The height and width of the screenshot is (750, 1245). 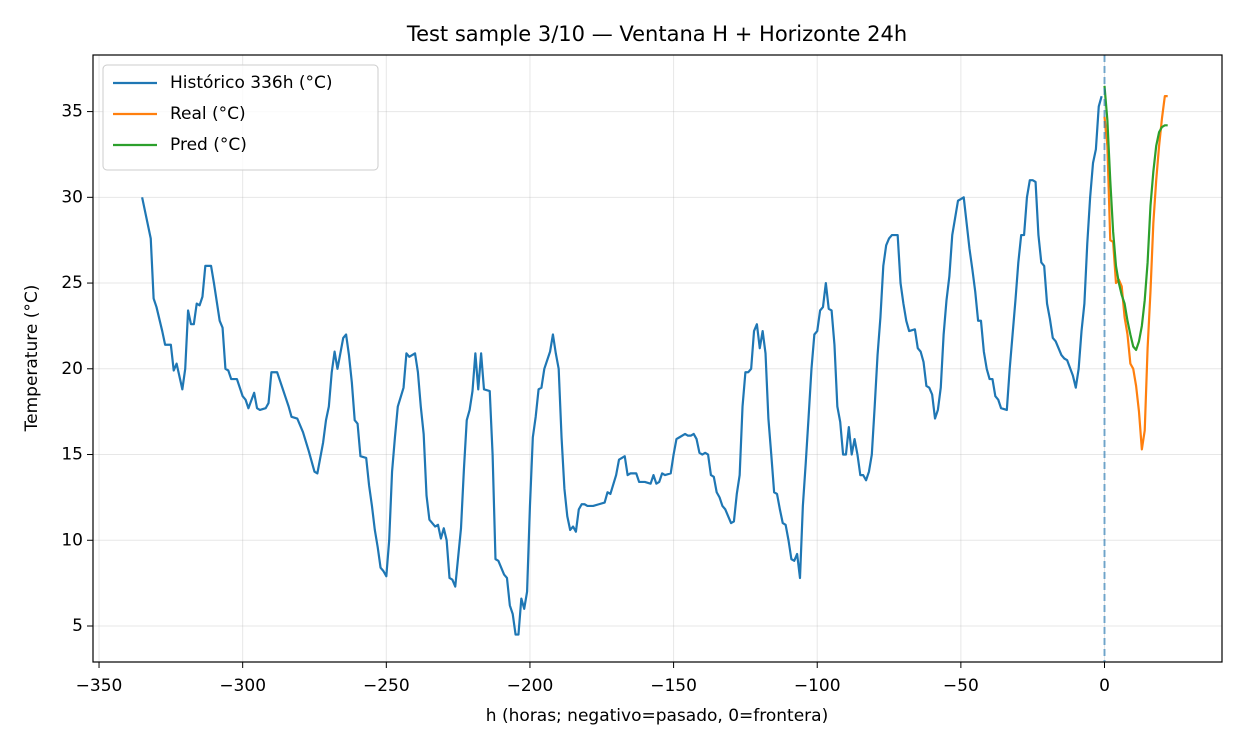 I want to click on legend-label: Real (°C), so click(x=208, y=114).